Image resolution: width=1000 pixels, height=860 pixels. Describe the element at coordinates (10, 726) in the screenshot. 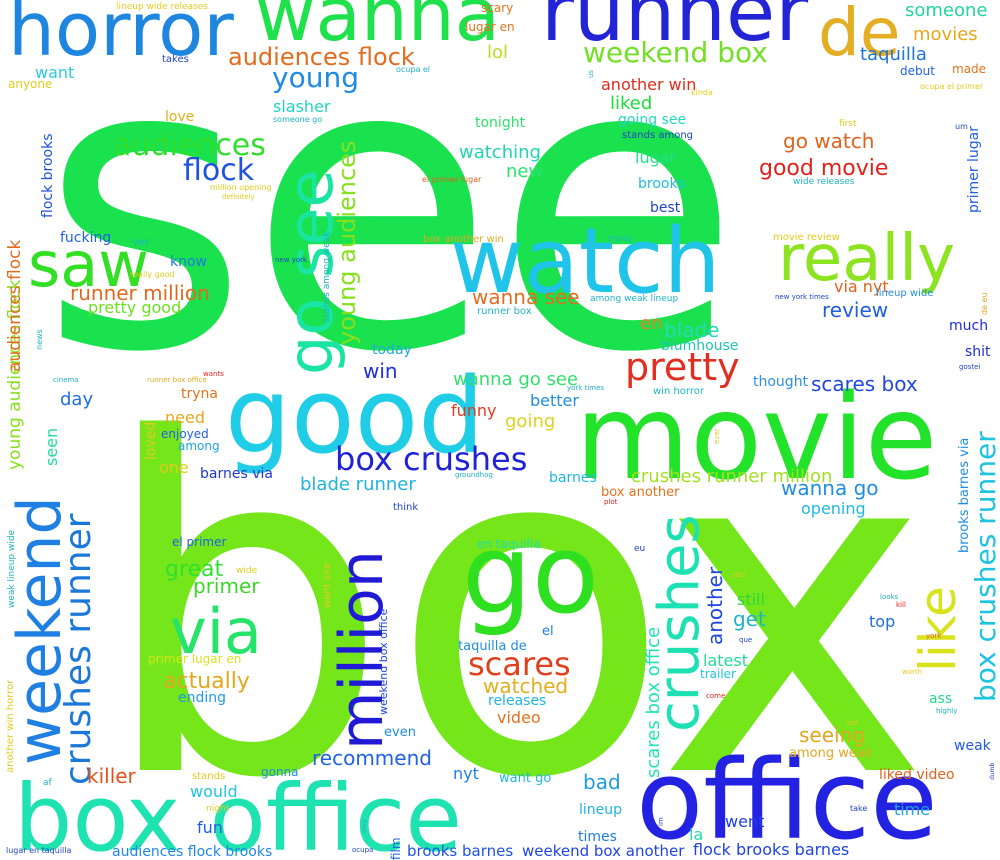

I see `word-another-win-horror: another win horror` at that location.